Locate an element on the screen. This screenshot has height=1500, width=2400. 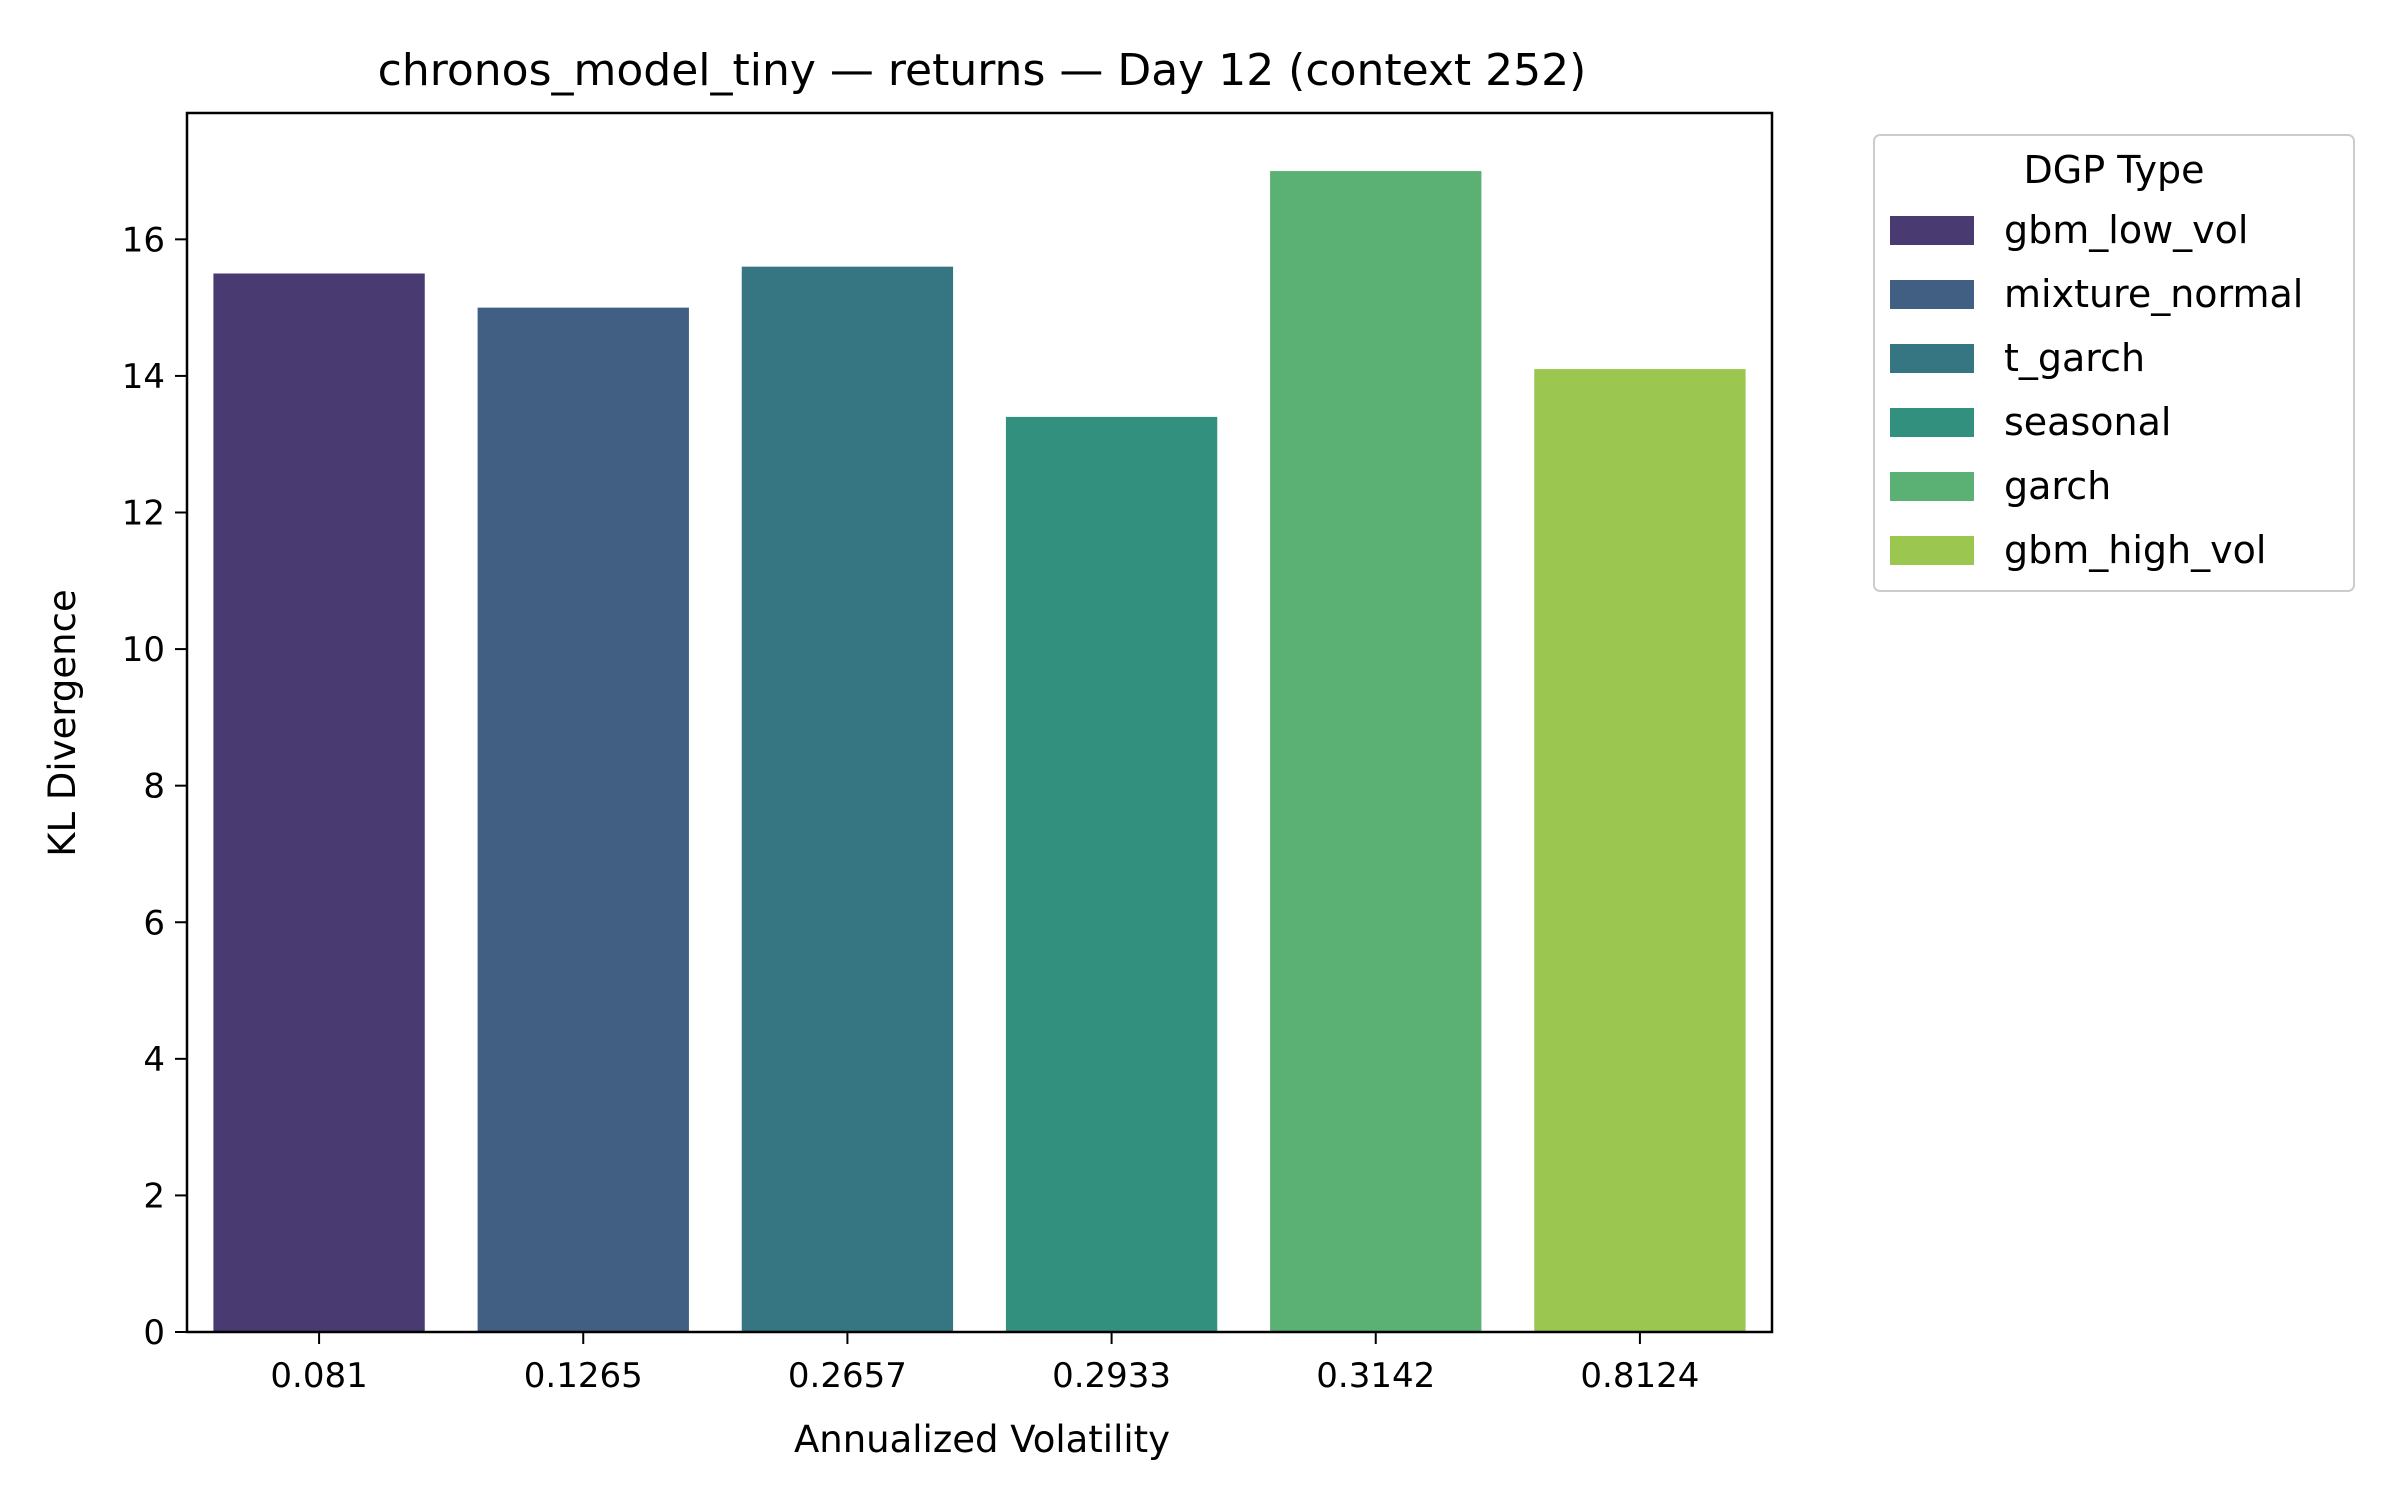
legend-label-garch: garch is located at coordinates (2057, 486).